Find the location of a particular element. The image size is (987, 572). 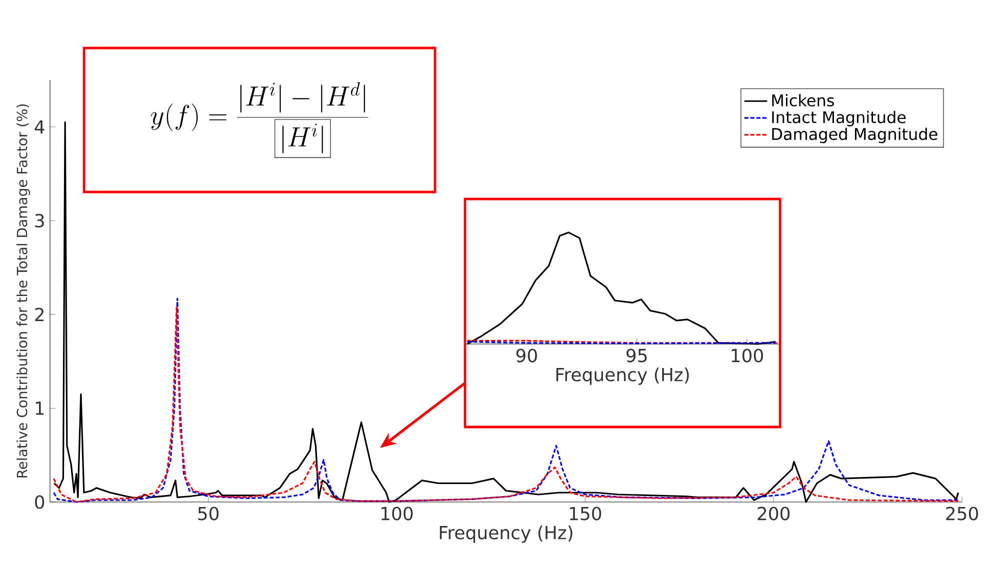

legend-label: Damaged Magnitude is located at coordinates (855, 136).